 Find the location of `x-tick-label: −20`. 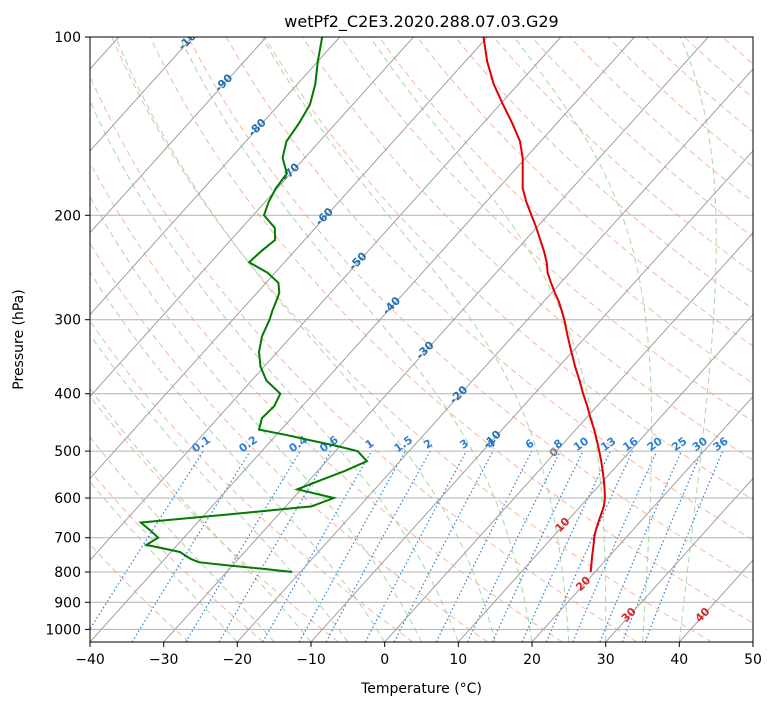

x-tick-label: −20 is located at coordinates (238, 660).